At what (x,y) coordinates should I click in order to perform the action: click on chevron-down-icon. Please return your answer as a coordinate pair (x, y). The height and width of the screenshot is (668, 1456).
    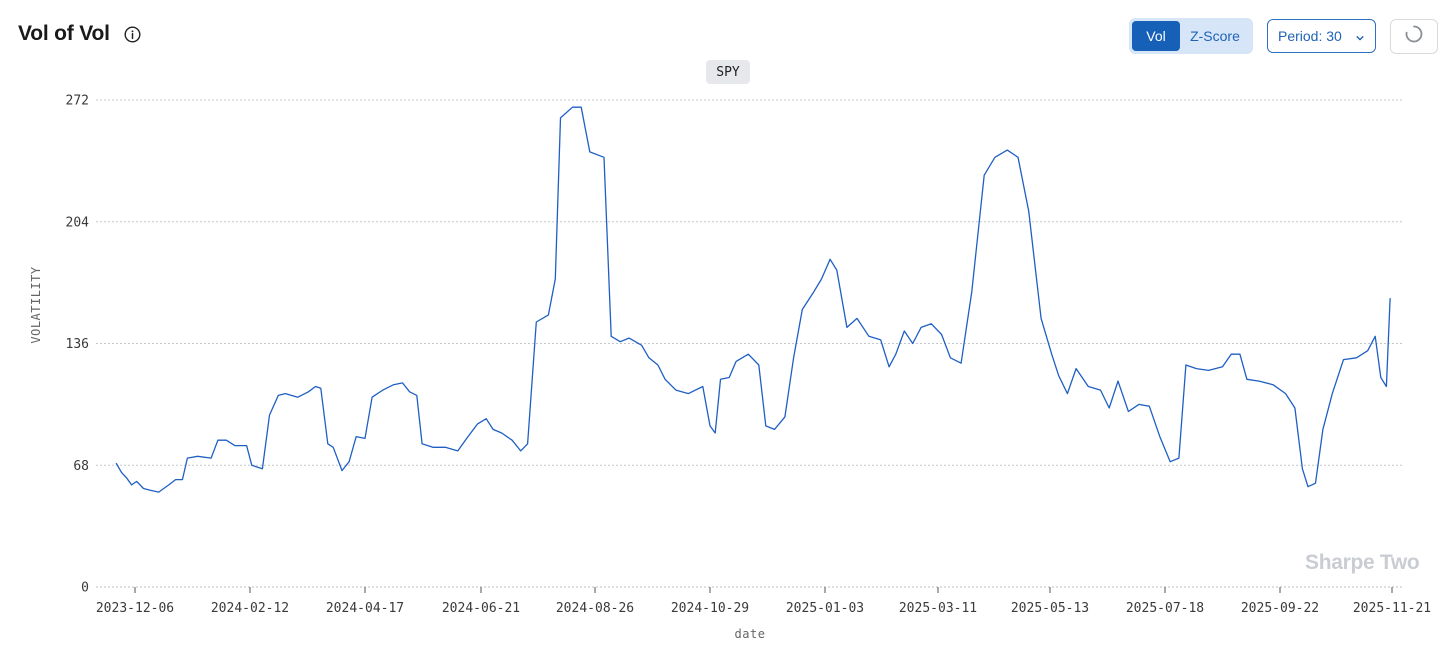
    Looking at the image, I should click on (1360, 35).